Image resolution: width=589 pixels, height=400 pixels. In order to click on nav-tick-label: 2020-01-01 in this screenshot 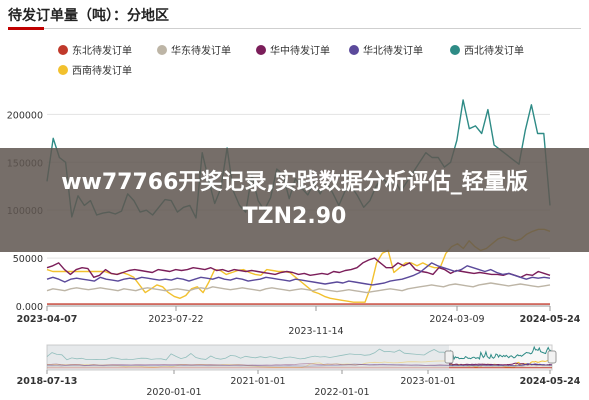, I will do `click(173, 392)`.